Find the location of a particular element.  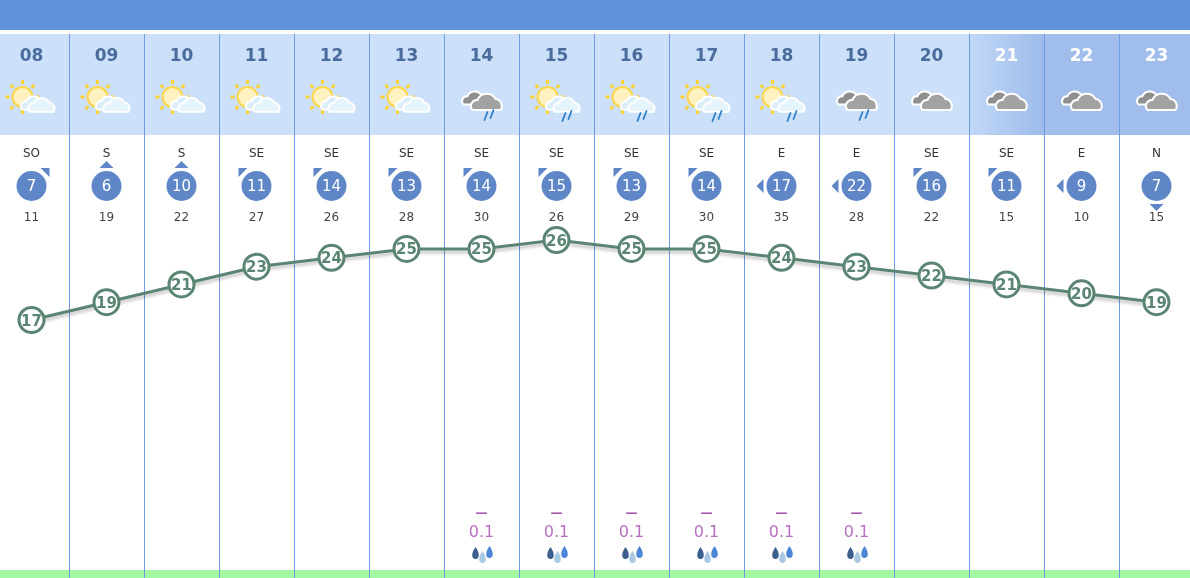

data-label: 26 is located at coordinates (556, 240).